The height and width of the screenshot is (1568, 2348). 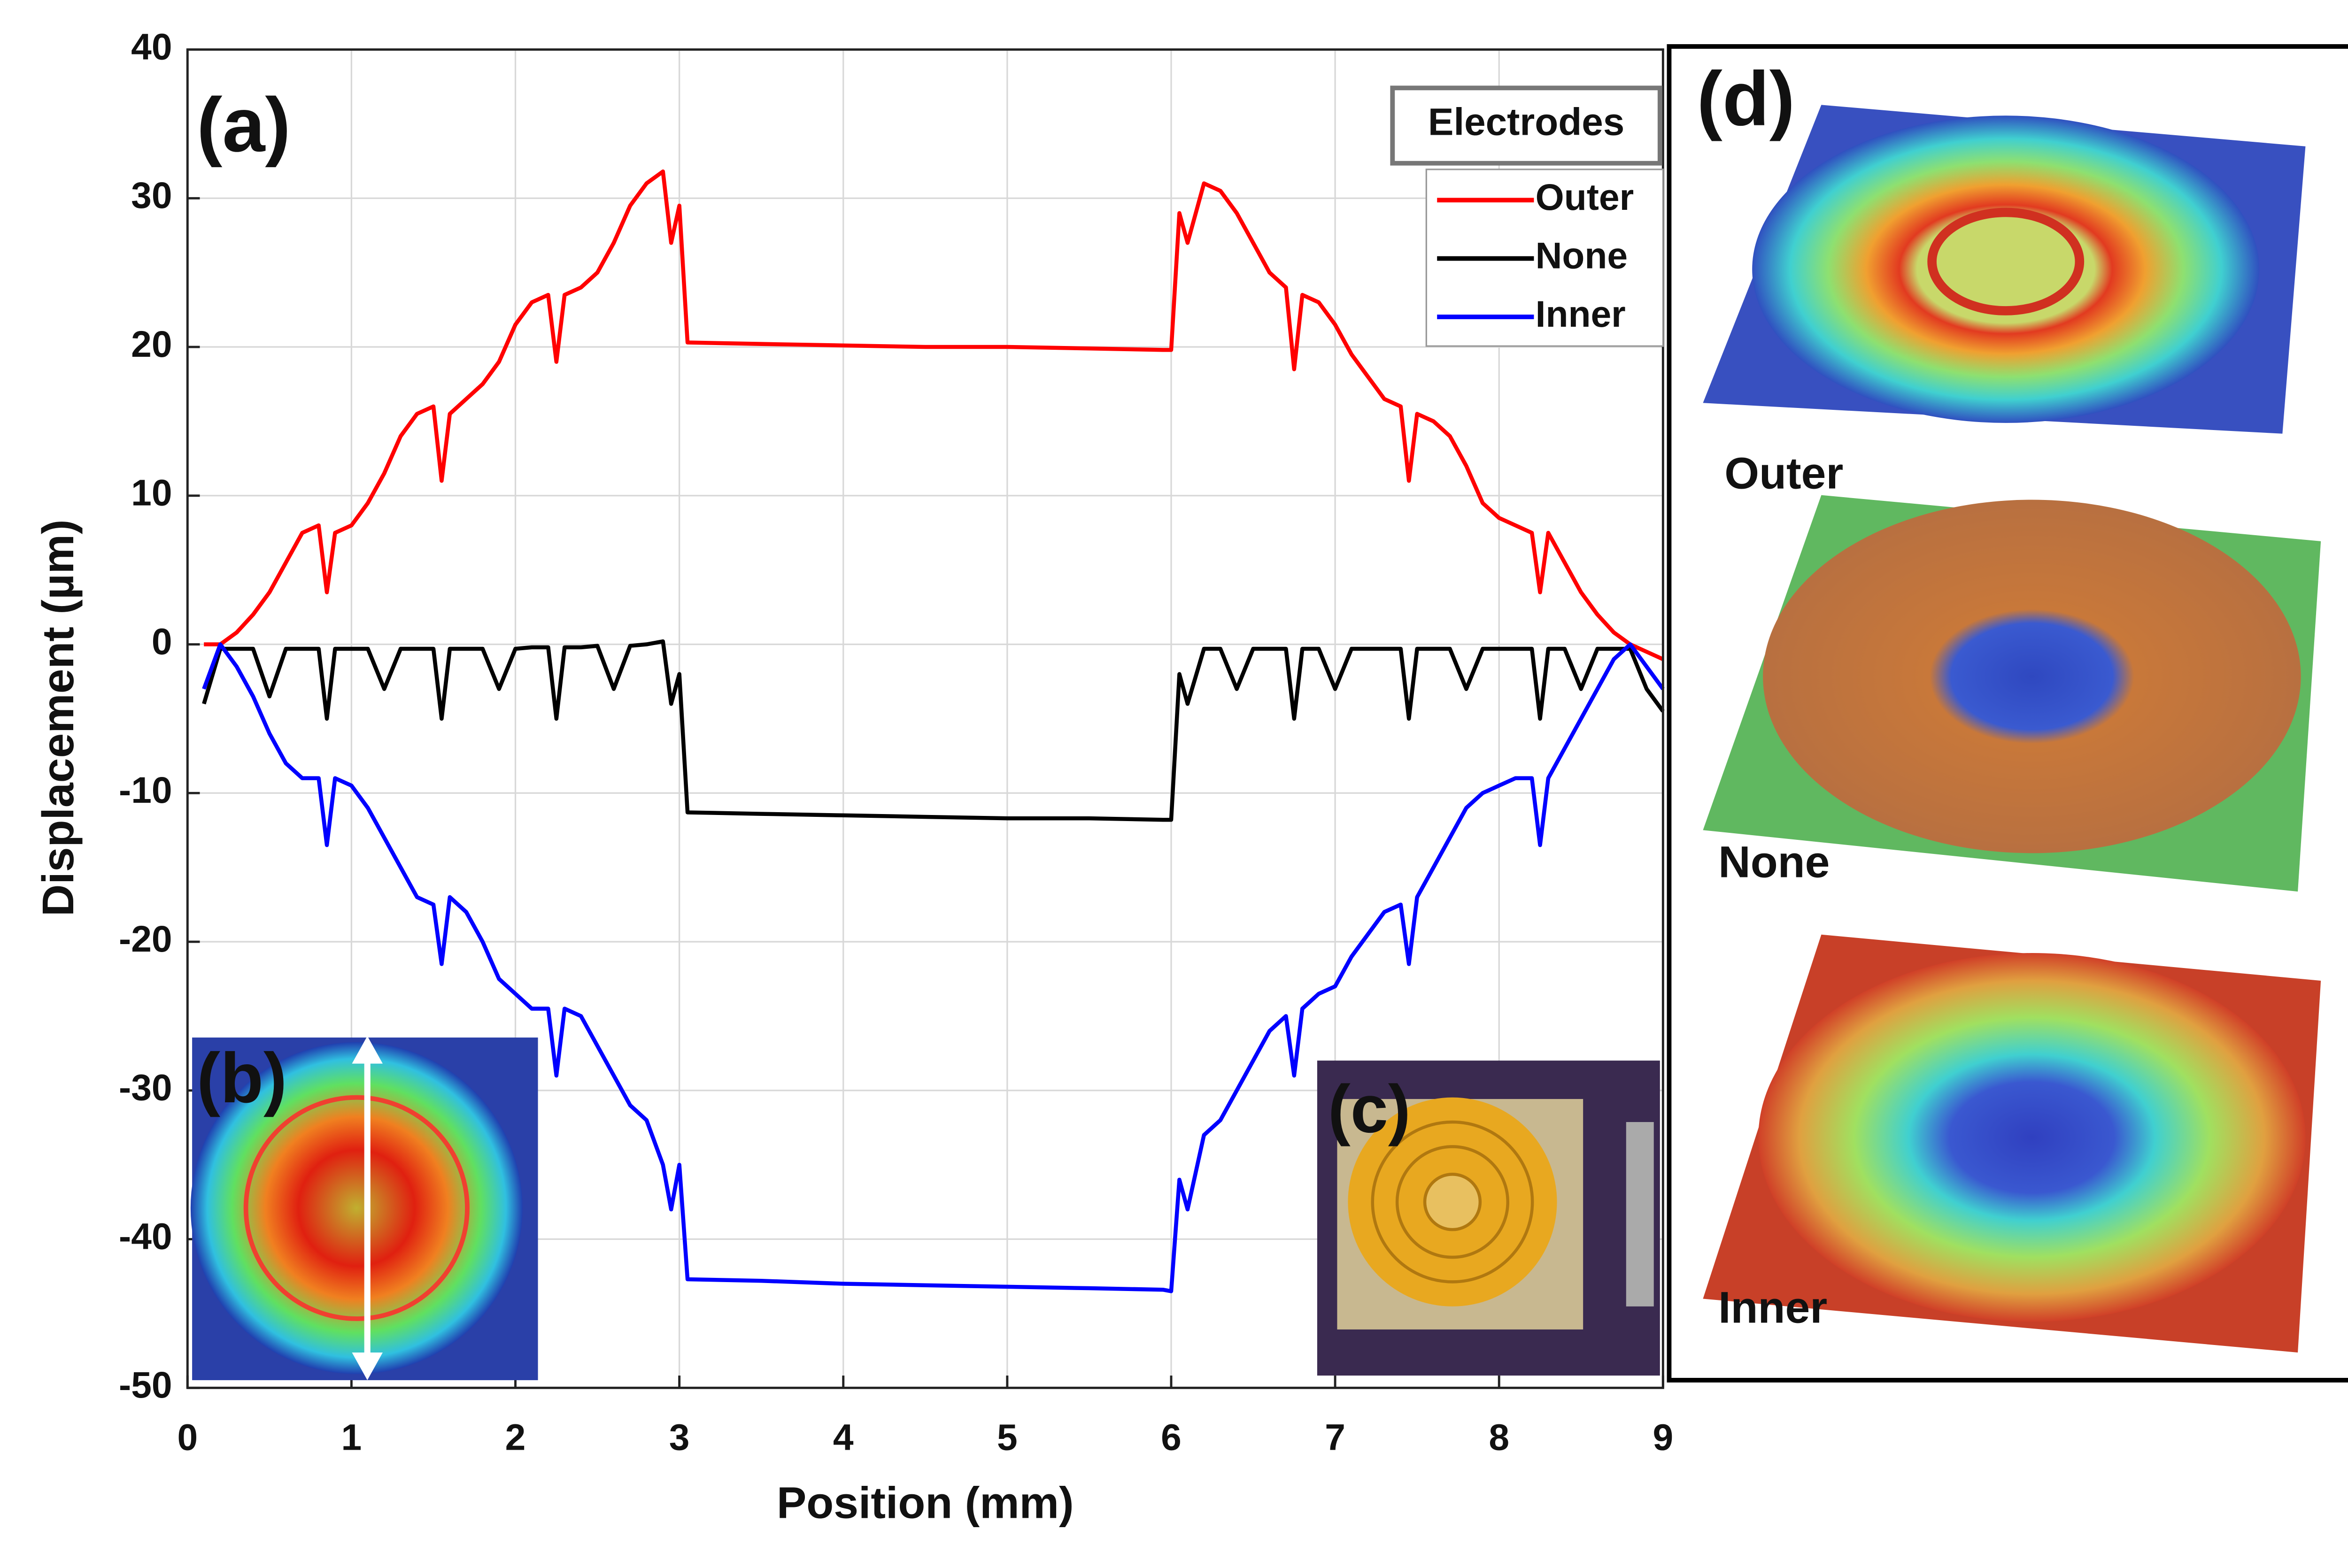 I want to click on inset-c-connector, so click(x=1640, y=1215).